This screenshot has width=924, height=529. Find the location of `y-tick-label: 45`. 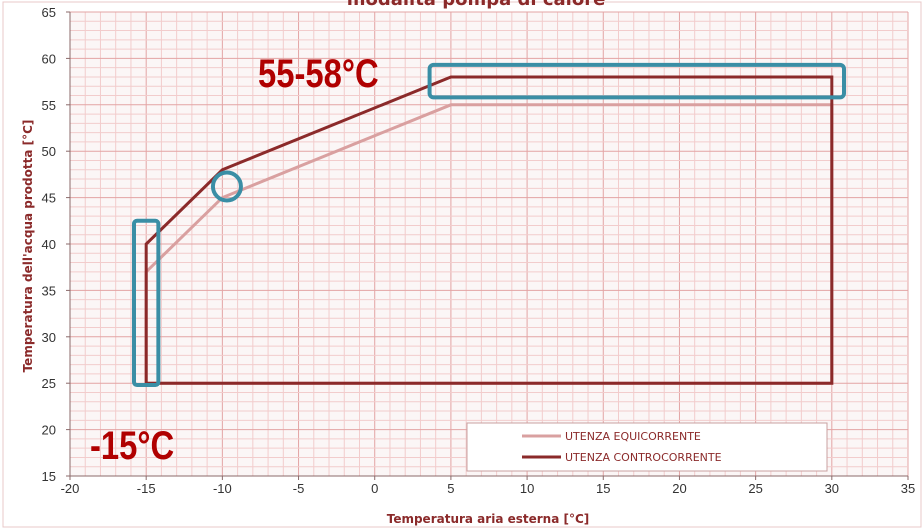

y-tick-label: 45 is located at coordinates (49, 198).